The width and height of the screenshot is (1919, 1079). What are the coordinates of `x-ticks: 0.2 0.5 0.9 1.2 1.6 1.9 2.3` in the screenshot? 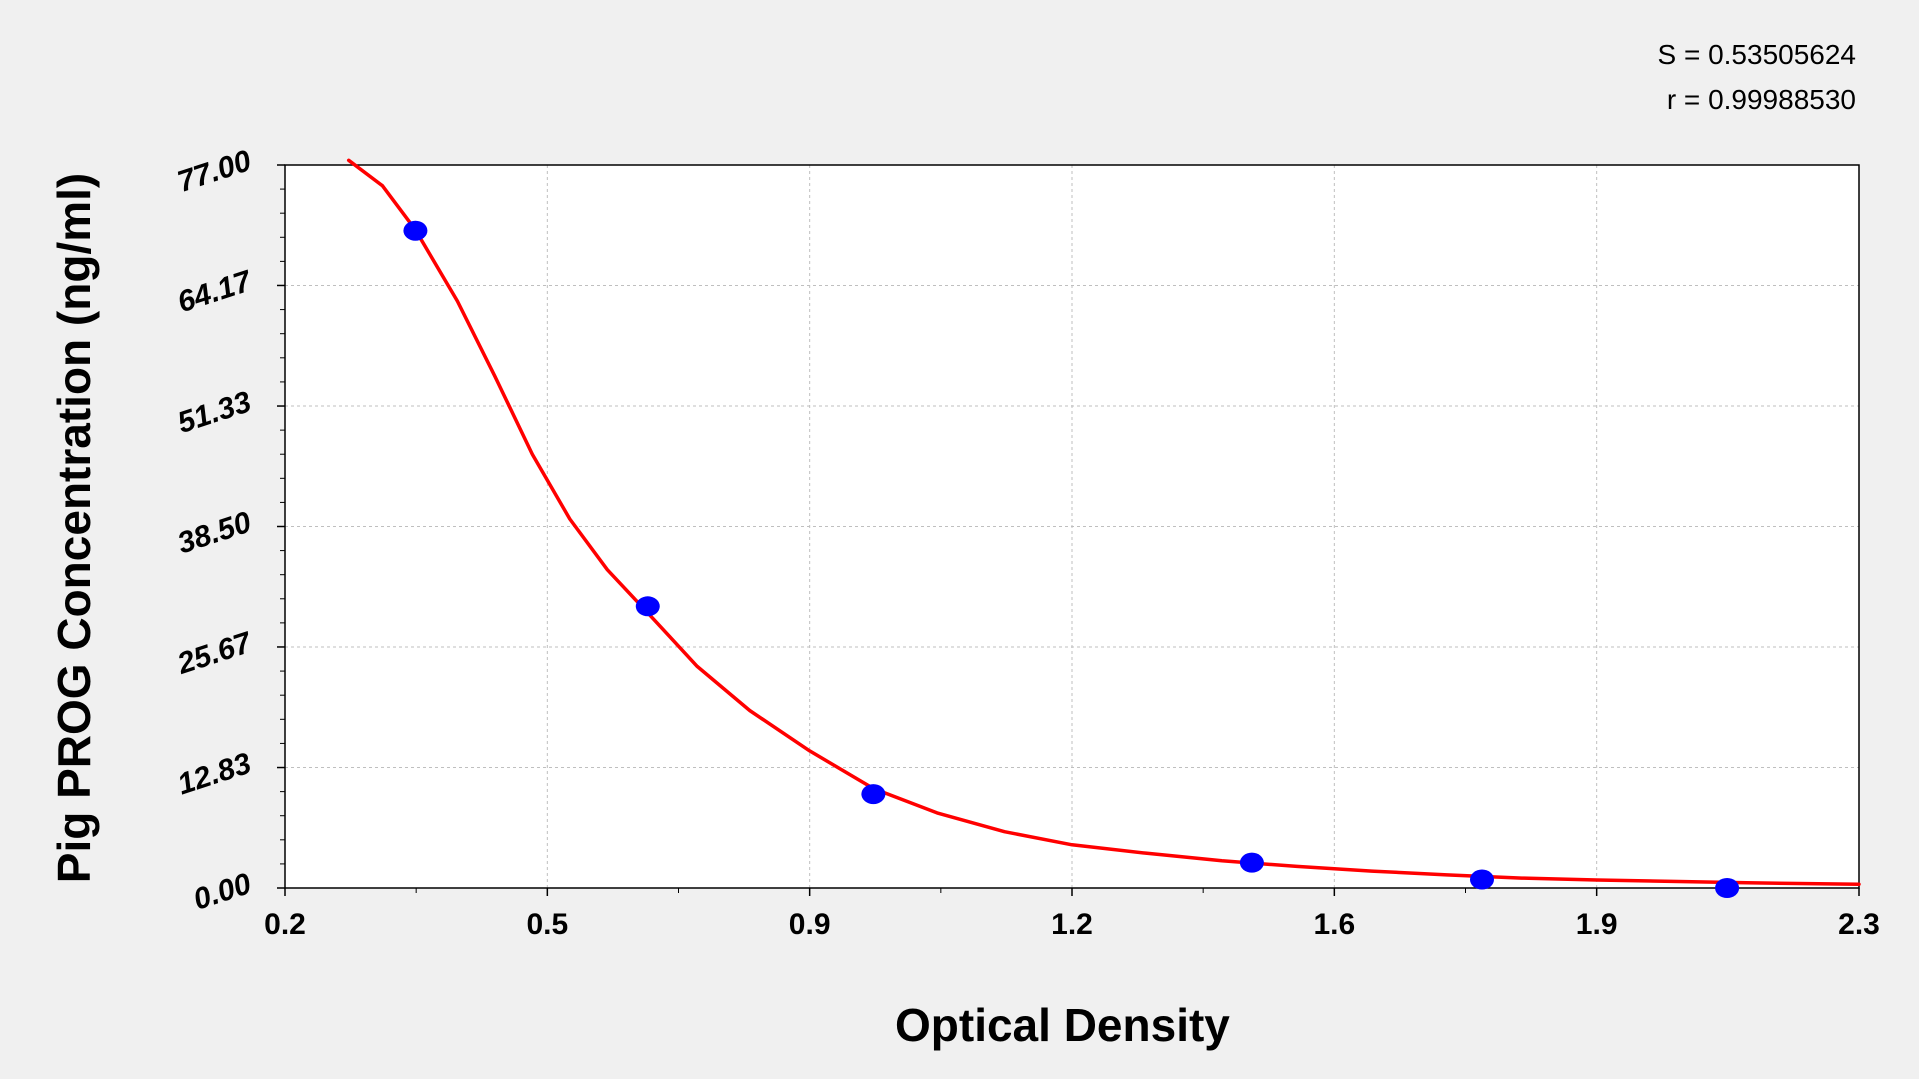 It's located at (1072, 914).